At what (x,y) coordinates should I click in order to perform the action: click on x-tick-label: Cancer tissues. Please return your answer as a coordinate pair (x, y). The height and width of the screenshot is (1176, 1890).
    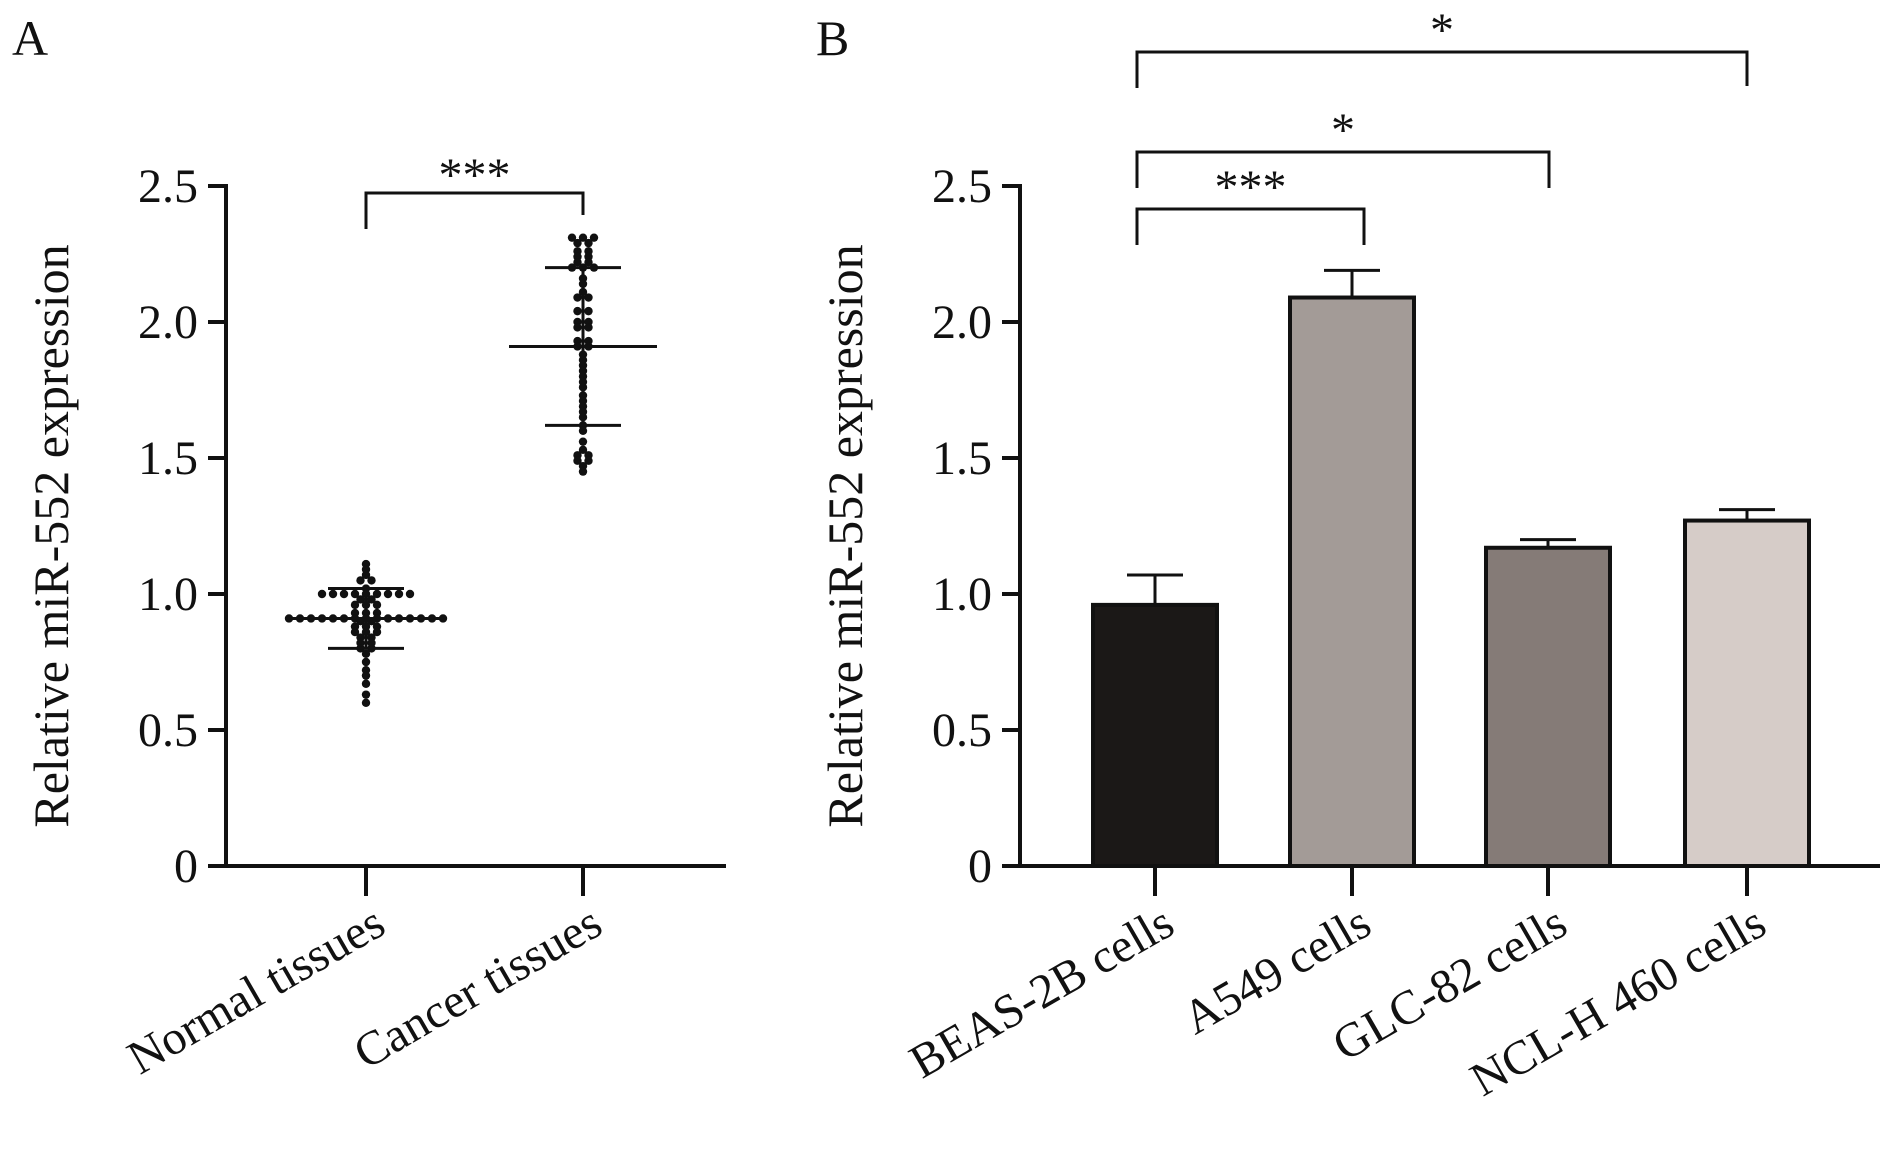
    Looking at the image, I should click on (477, 988).